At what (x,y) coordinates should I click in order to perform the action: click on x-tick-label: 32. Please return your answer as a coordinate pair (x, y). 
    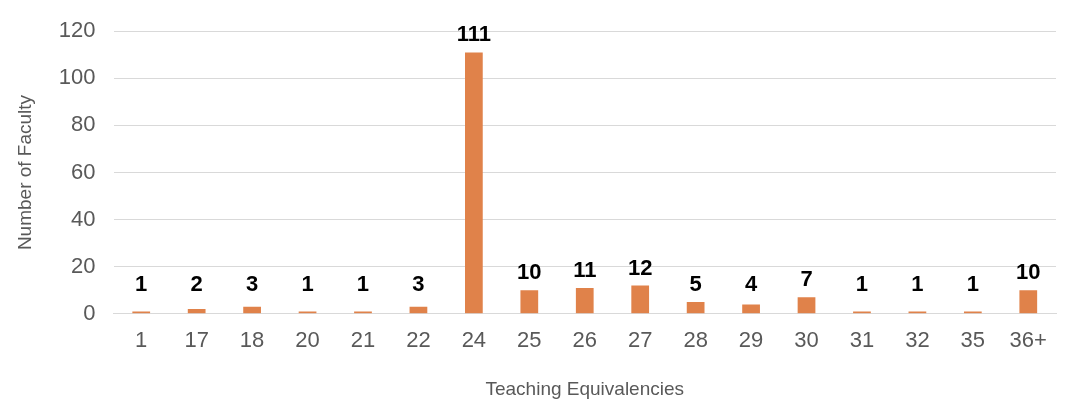
    Looking at the image, I should click on (917, 340).